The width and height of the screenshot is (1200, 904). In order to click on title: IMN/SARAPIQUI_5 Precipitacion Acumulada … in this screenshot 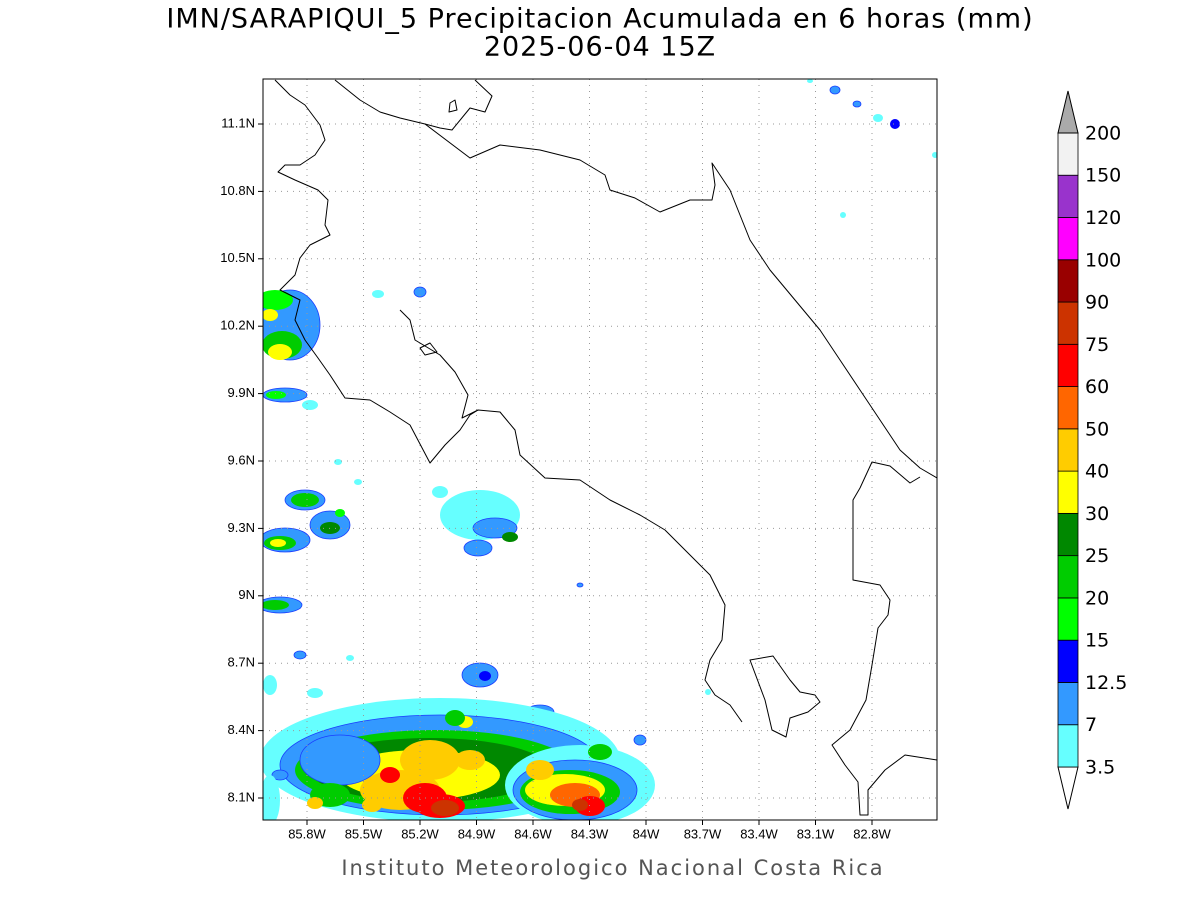, I will do `click(599, 19)`.